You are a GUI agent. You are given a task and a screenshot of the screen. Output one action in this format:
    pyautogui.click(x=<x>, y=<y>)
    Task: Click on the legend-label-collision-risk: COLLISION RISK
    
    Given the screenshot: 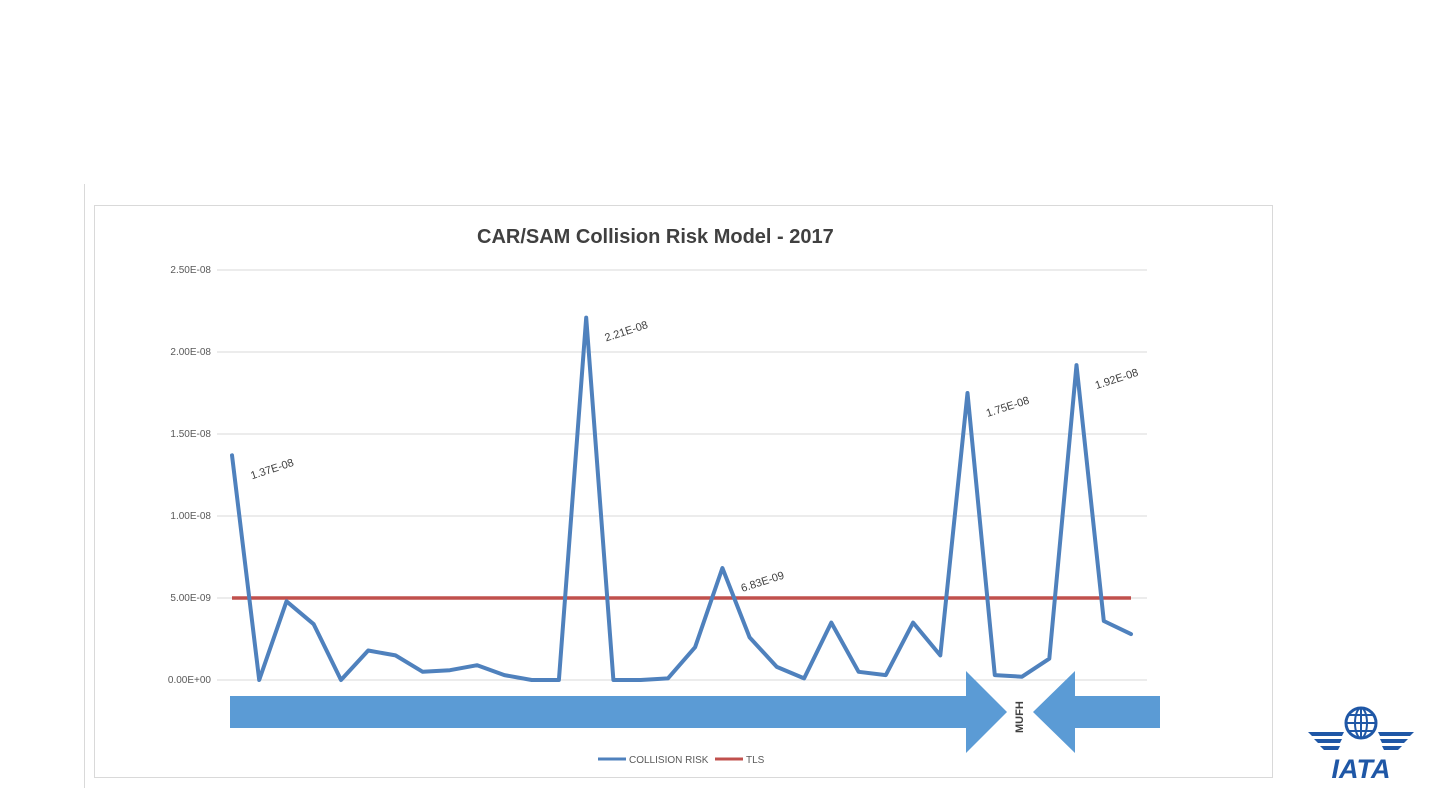 What is the action you would take?
    pyautogui.click(x=669, y=760)
    